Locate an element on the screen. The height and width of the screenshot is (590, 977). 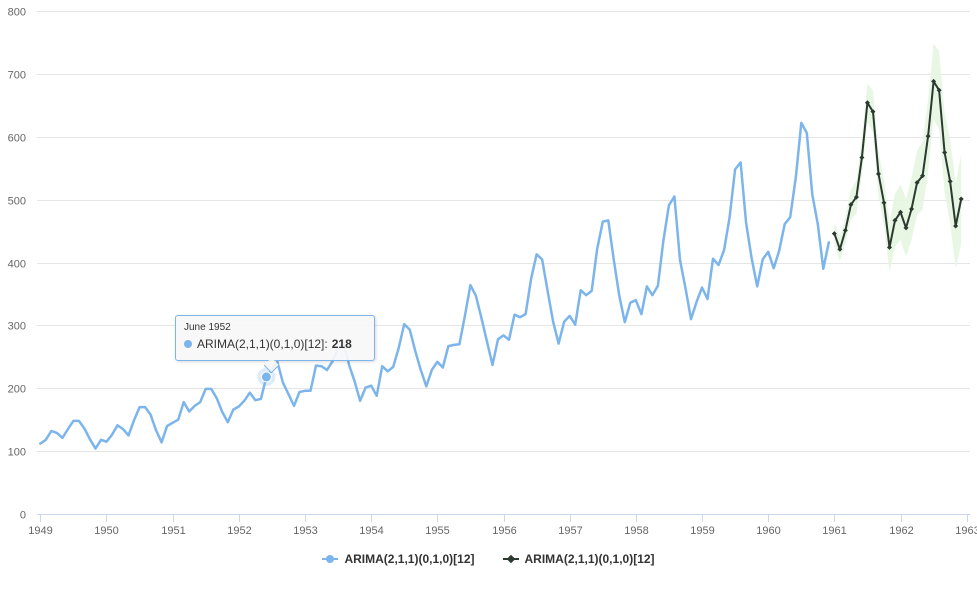
tooltip-series-dot is located at coordinates (188, 344).